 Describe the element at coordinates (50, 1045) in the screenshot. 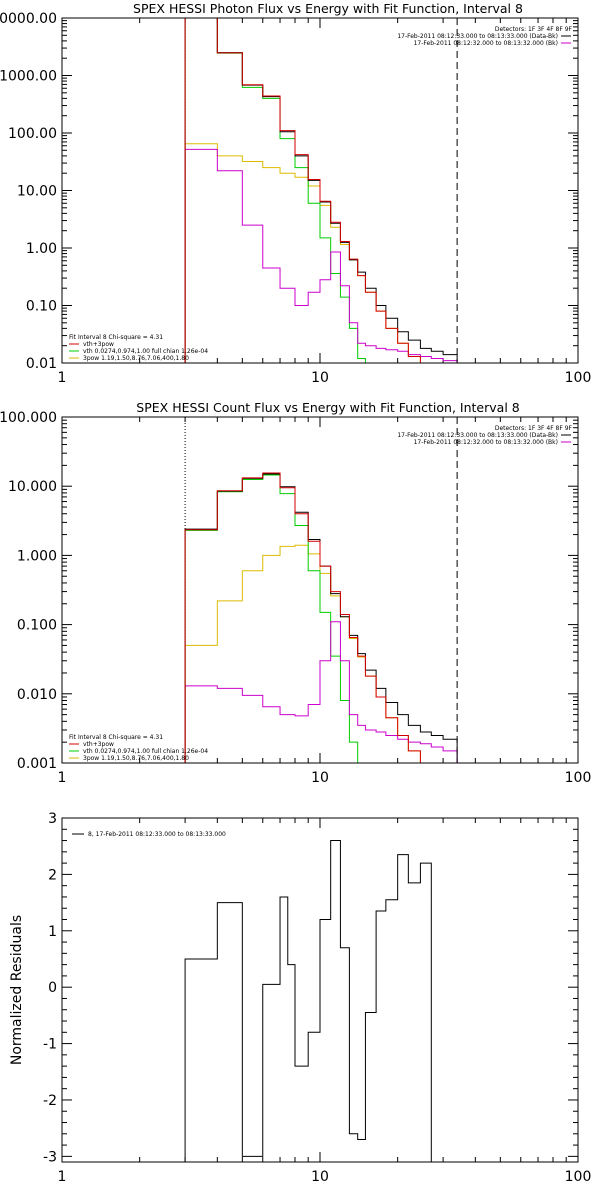

I see `y-tick-label: -1` at that location.